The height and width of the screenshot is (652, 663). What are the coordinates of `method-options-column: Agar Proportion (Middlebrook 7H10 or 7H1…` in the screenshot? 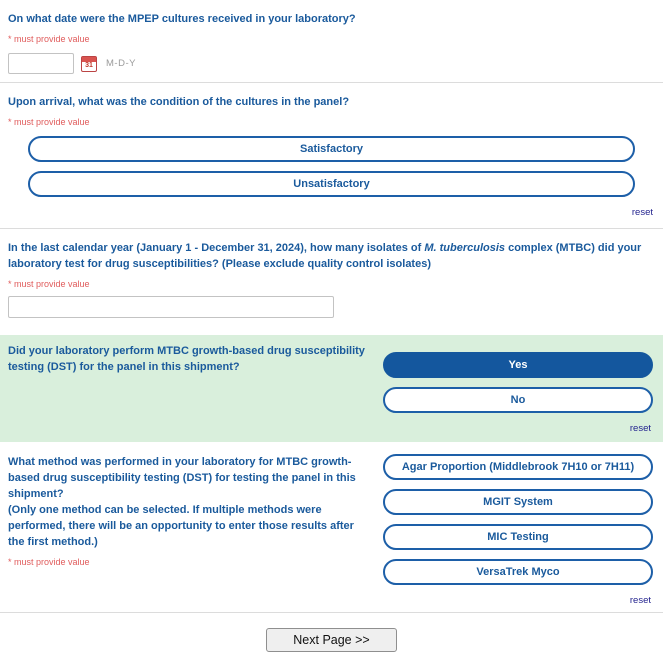 It's located at (519, 531).